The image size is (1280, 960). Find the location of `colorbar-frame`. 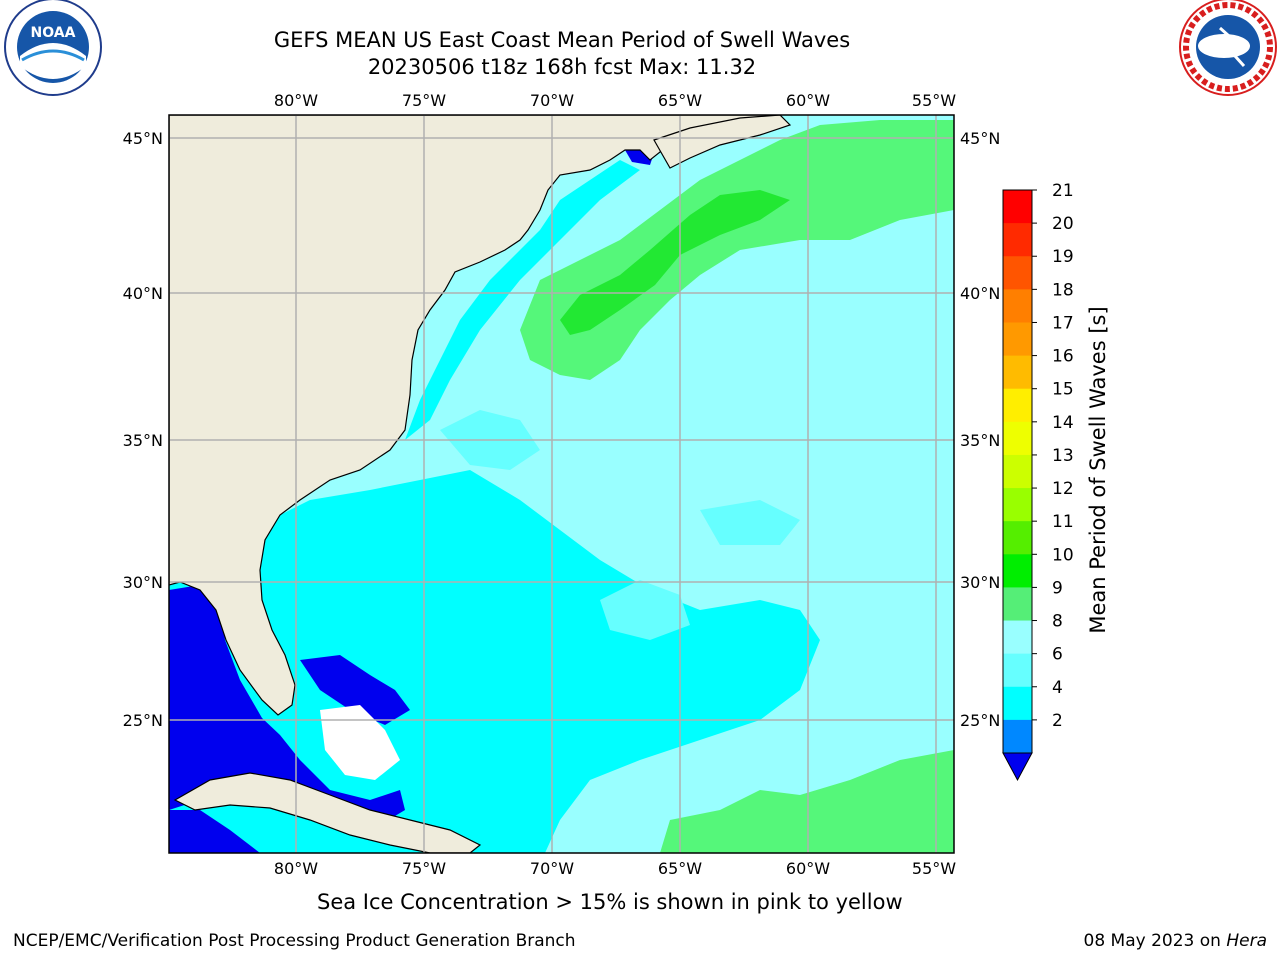

colorbar-frame is located at coordinates (1017, 471).